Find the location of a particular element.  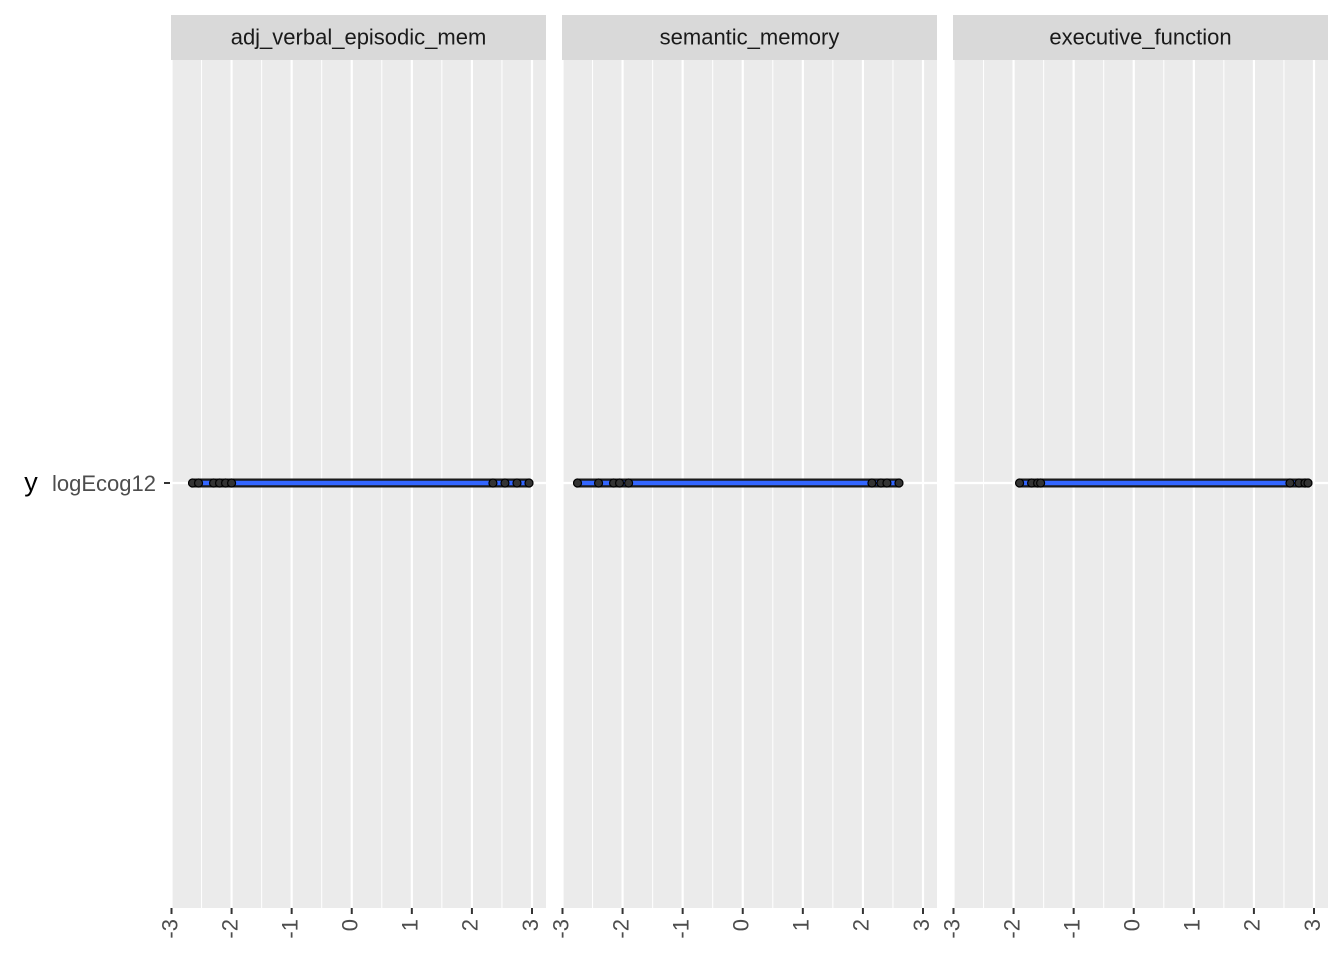

facet-strip-label: semantic_memory is located at coordinates (750, 36).